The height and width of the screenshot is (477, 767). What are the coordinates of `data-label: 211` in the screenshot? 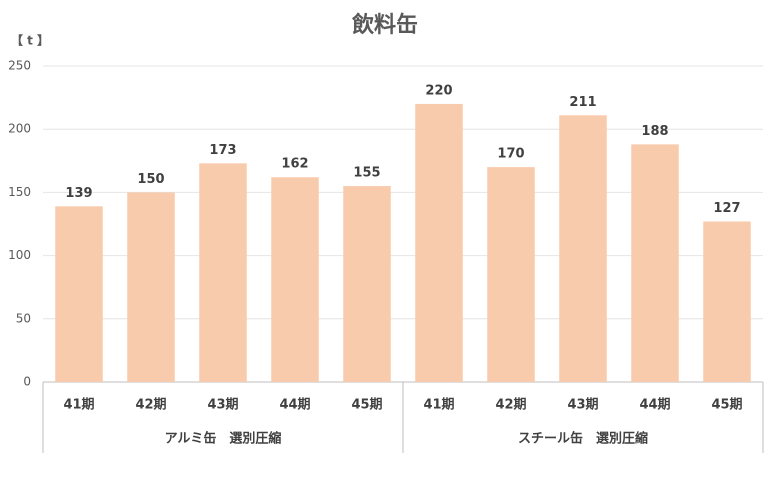 It's located at (582, 102).